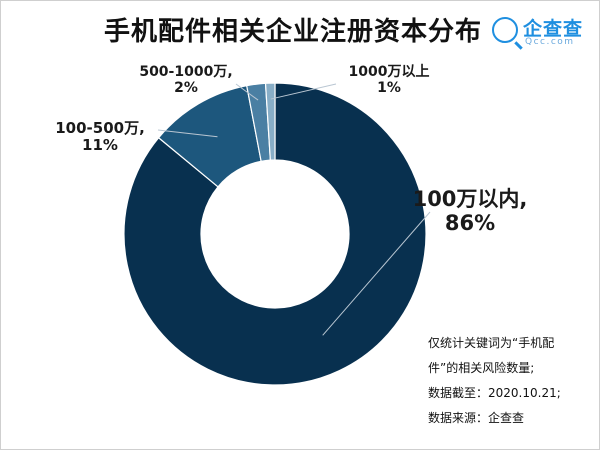  Describe the element at coordinates (481, 368) in the screenshot. I see `footnote-line: 件”的相关风险数量;` at that location.